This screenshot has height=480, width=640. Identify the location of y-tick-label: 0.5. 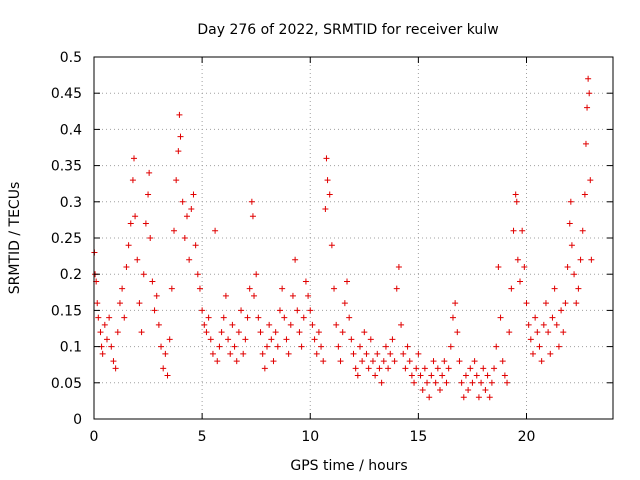
(71, 58).